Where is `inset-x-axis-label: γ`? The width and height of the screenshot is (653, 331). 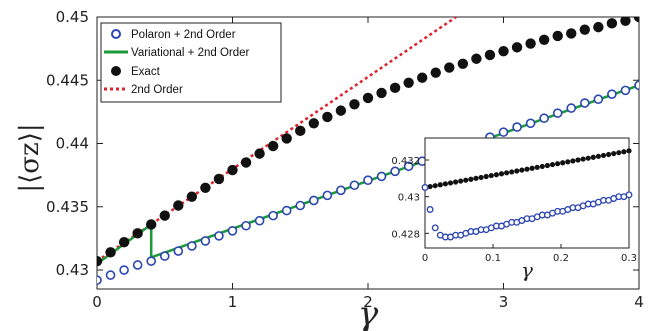 inset-x-axis-label: γ is located at coordinates (527, 270).